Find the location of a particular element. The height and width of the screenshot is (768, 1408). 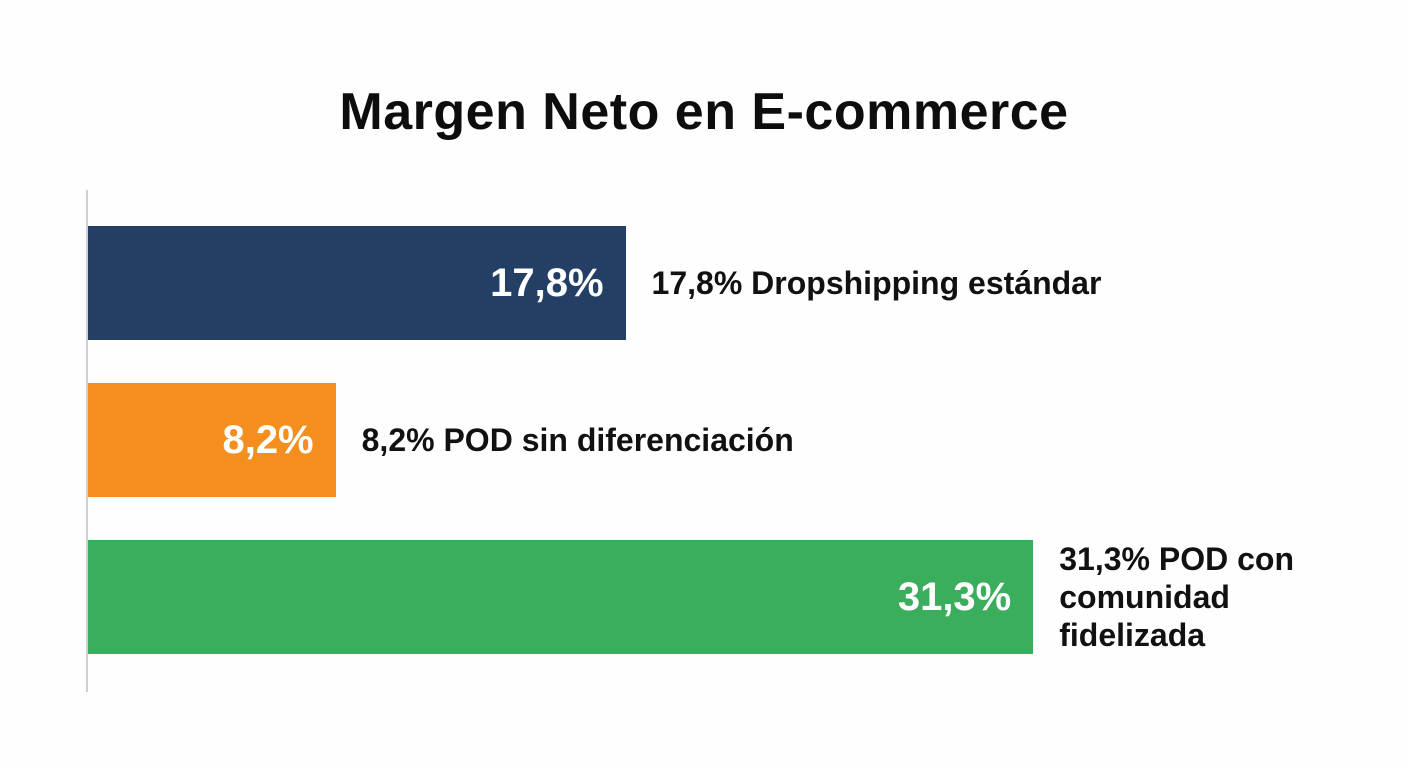

bar-label-line: fidelizada is located at coordinates (1132, 635).